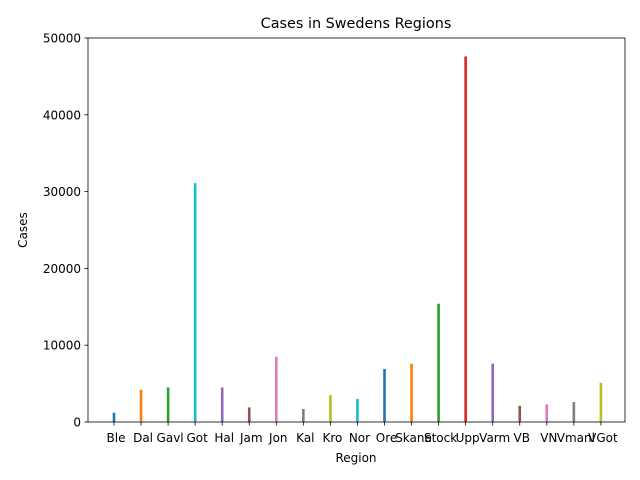 This screenshot has width=640, height=480. What do you see at coordinates (384, 395) in the screenshot?
I see `bar-ore` at bounding box center [384, 395].